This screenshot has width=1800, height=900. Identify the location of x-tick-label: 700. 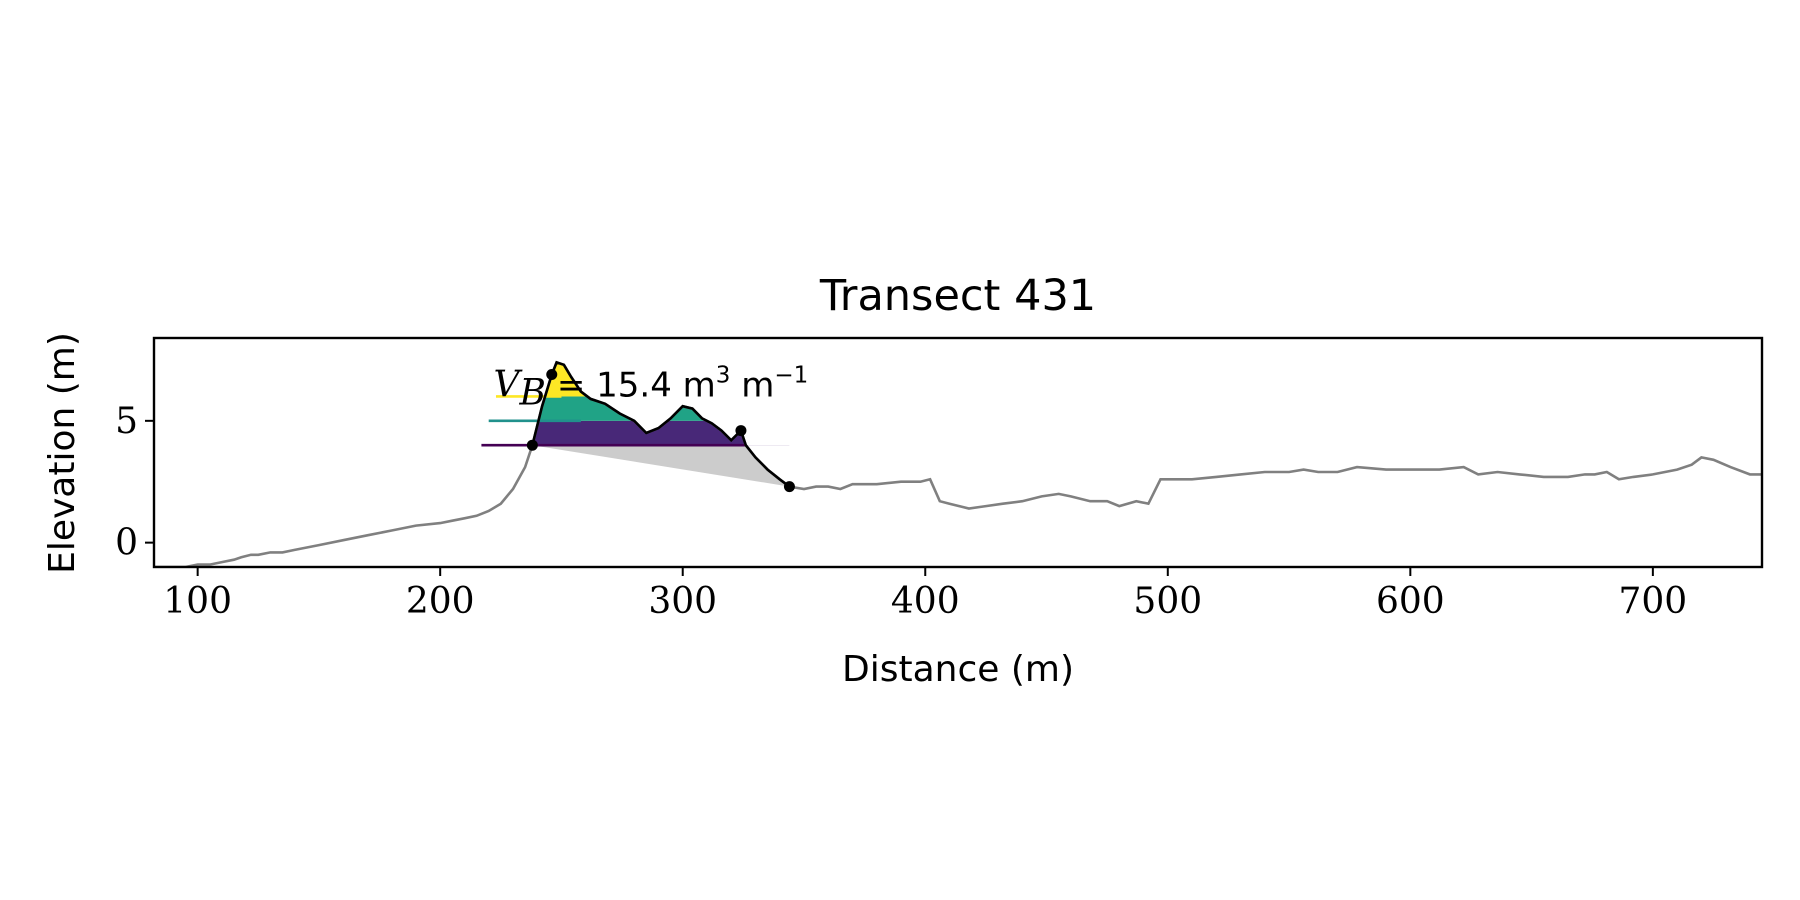
(1653, 601).